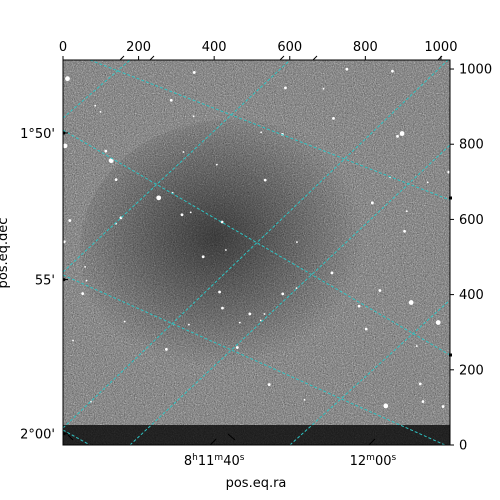  I want to click on top-pixel-axis: 0 200 400 600 800 1000, so click(258, 50).